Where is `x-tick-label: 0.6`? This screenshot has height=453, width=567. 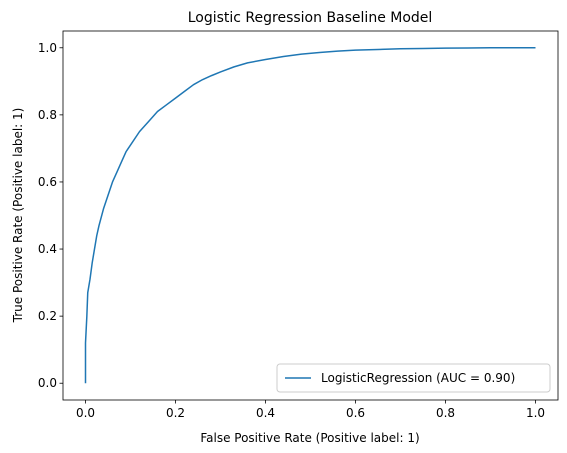 x-tick-label: 0.6 is located at coordinates (355, 413).